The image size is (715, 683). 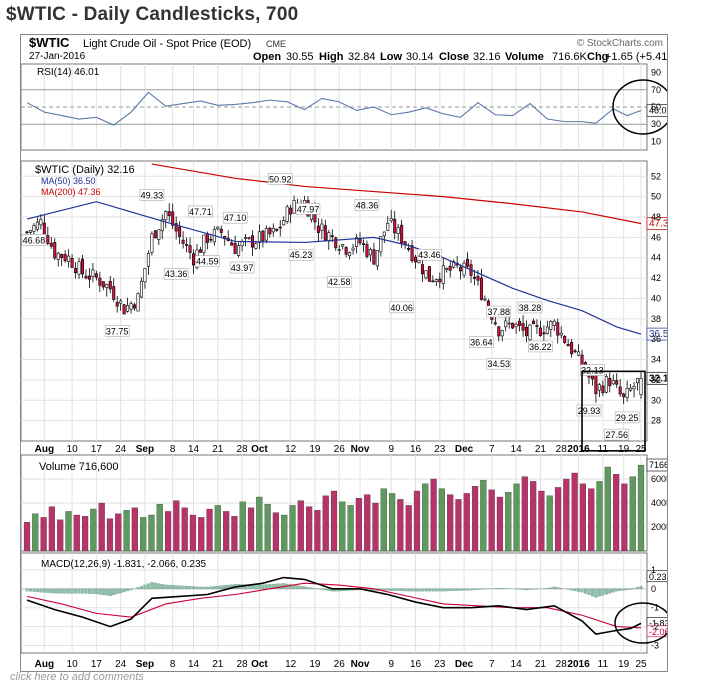 I want to click on ma200-line, so click(x=396, y=194).